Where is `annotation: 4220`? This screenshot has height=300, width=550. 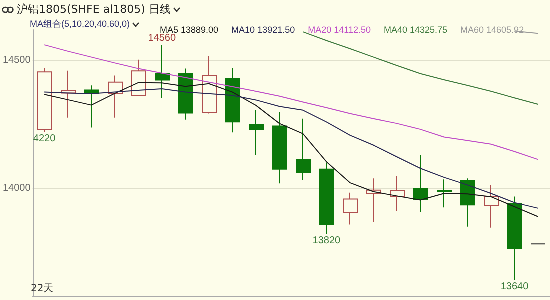 annotation: 4220 is located at coordinates (44, 139).